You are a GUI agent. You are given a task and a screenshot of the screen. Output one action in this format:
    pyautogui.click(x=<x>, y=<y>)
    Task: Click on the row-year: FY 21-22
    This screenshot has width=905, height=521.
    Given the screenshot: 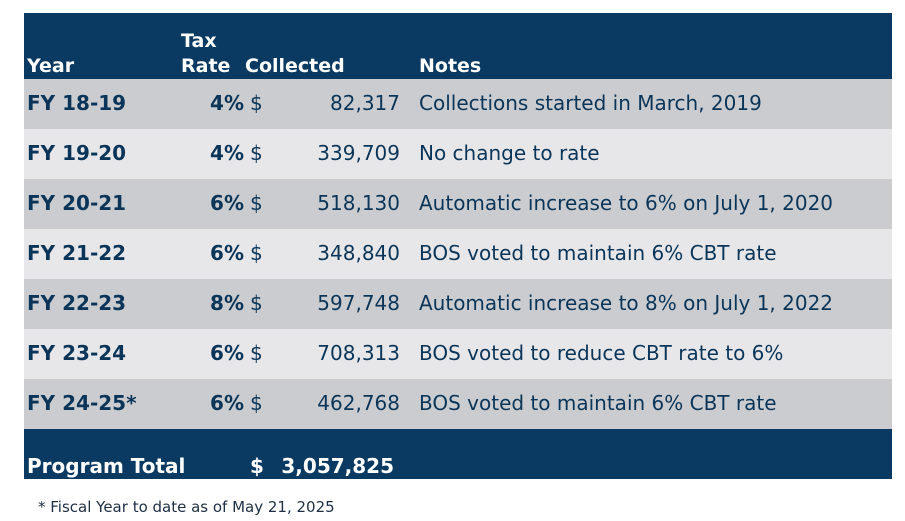 What is the action you would take?
    pyautogui.click(x=77, y=253)
    